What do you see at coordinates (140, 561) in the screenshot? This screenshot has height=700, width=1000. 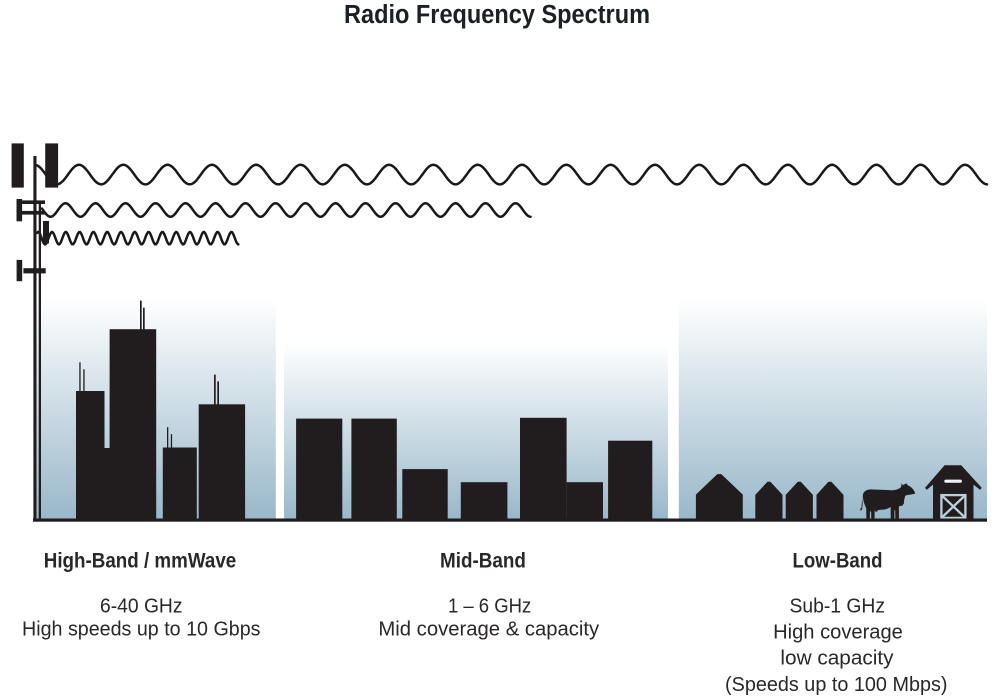 I see `svg-text: High-Band / mmWave` at bounding box center [140, 561].